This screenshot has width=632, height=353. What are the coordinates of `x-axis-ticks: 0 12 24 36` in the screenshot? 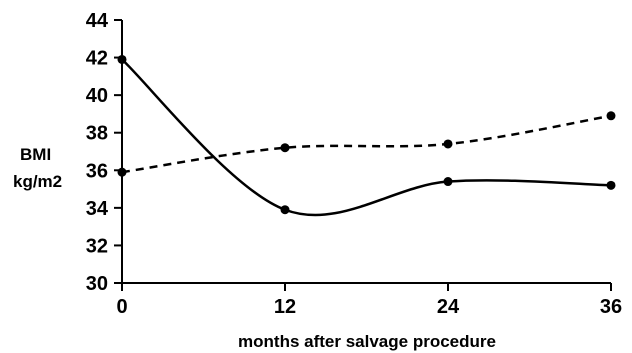 It's located at (369, 300).